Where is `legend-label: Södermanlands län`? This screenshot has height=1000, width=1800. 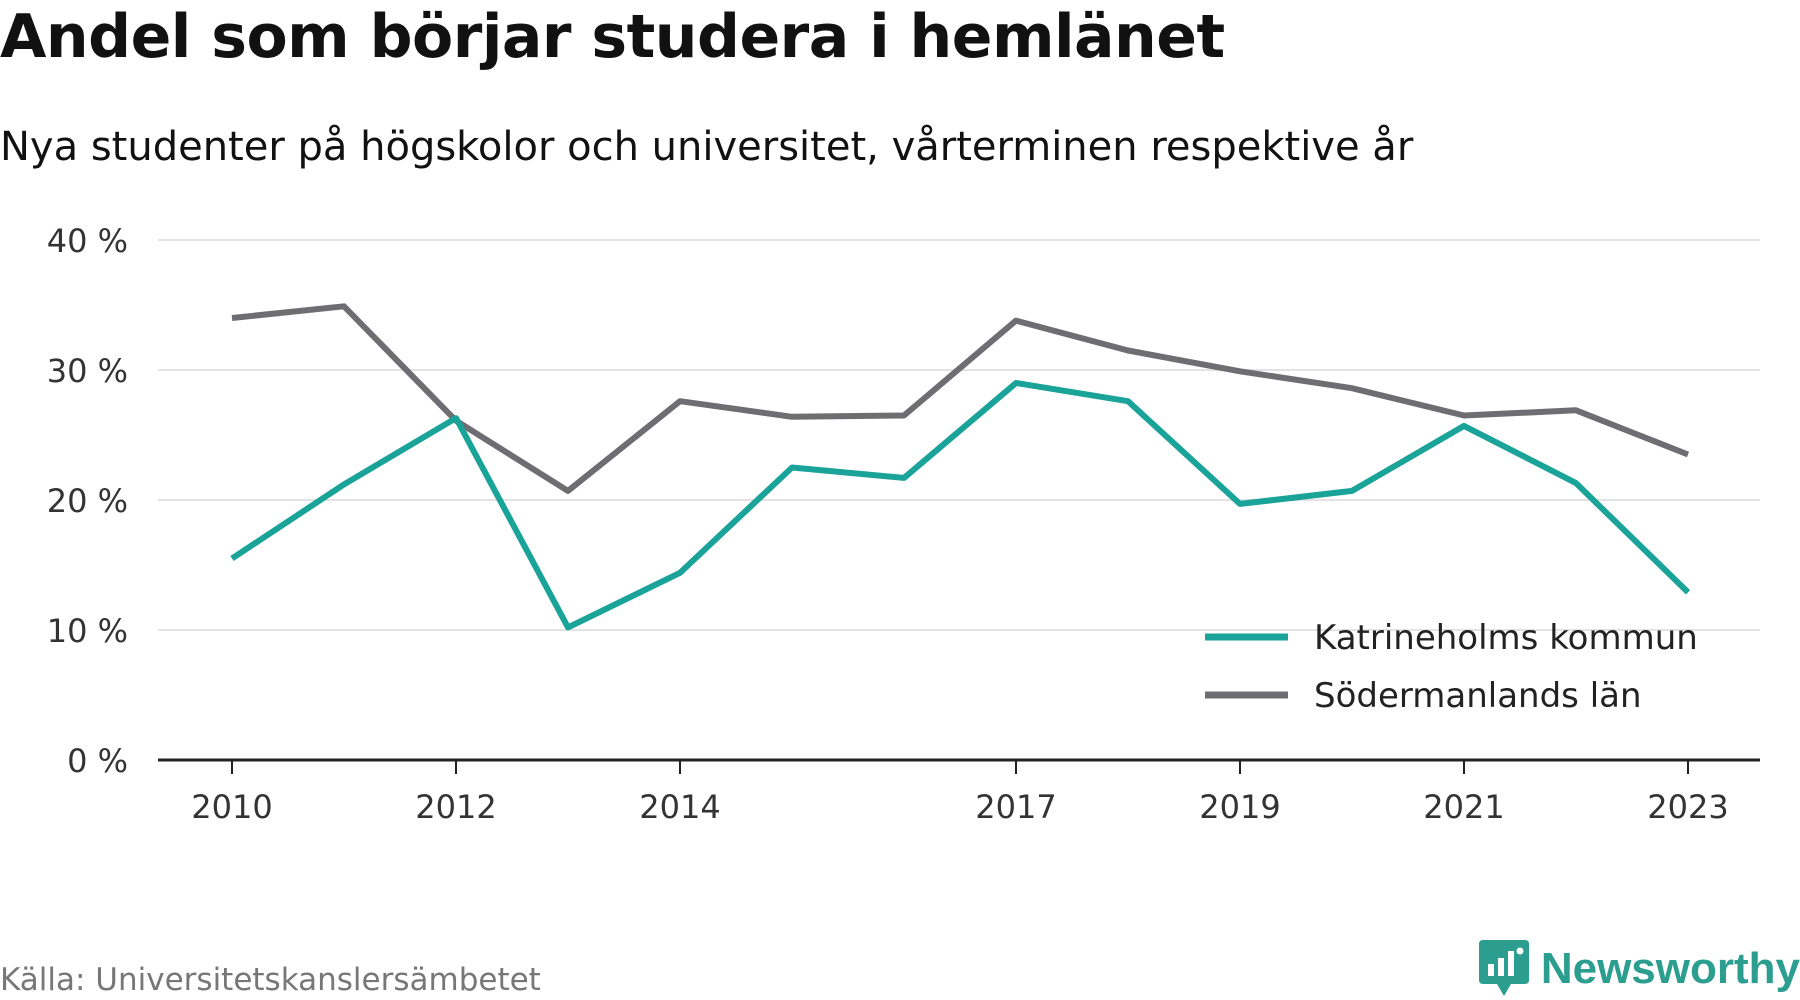
legend-label: Södermanlands län is located at coordinates (1478, 696).